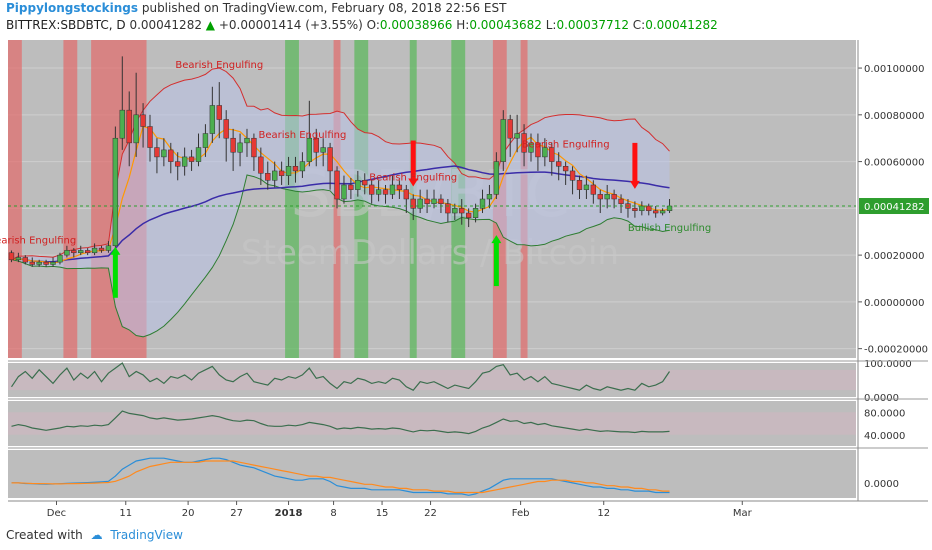 The width and height of the screenshot is (932, 550). What do you see at coordinates (416, 25) in the screenshot?
I see `open-value: 0.00038966` at bounding box center [416, 25].